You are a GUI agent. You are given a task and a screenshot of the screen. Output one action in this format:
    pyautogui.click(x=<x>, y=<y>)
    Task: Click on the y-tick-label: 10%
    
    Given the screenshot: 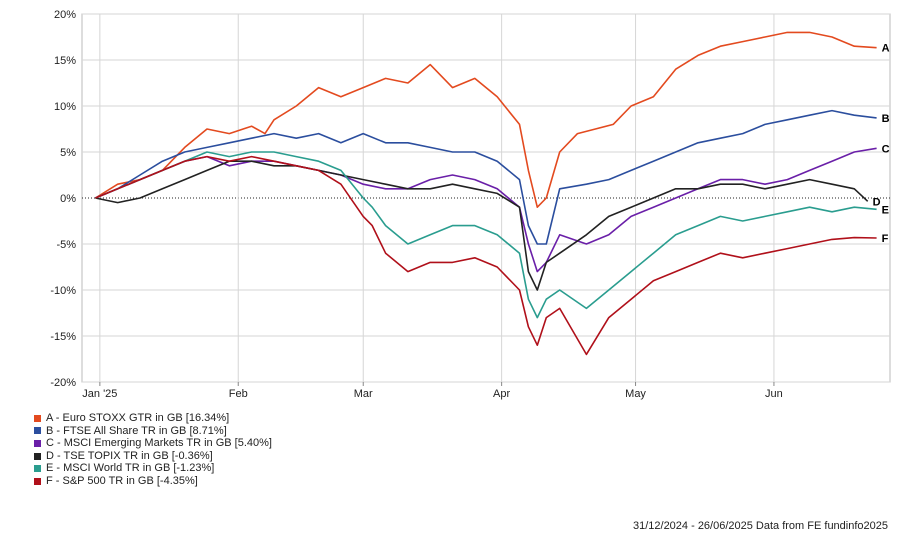 What is the action you would take?
    pyautogui.click(x=65, y=107)
    